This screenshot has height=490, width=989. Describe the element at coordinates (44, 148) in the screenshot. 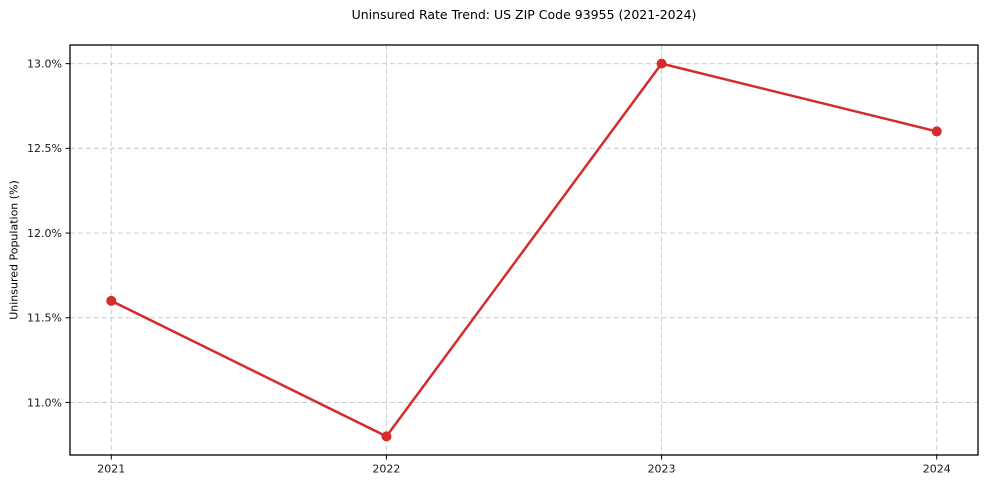

I see `y-tick-label: 12.5%` at that location.